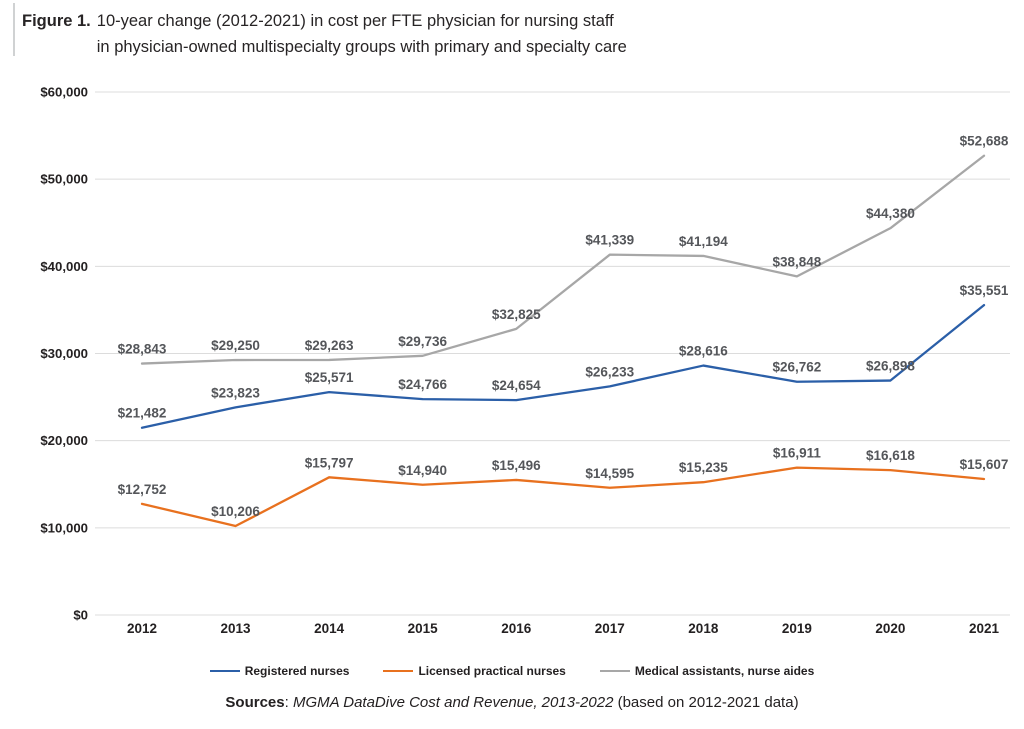  I want to click on x-axis-tick-label: 2012, so click(142, 628).